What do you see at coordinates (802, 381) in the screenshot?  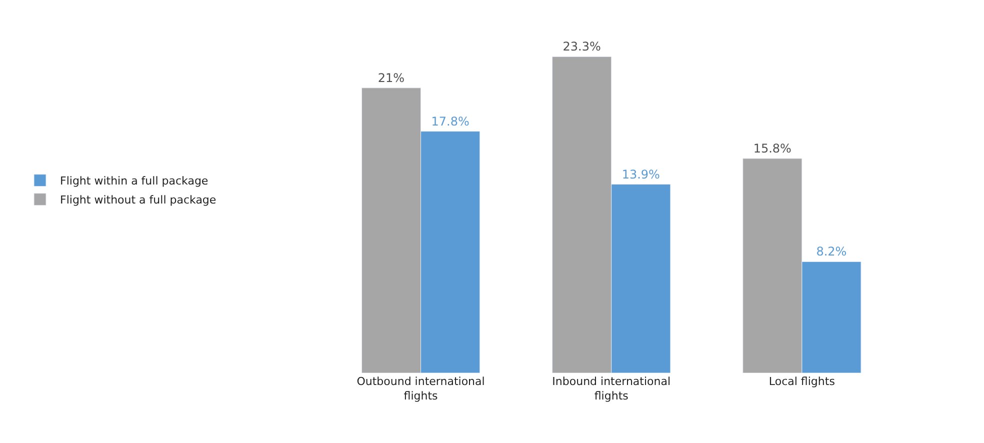 I see `x-tick-label: Local flights` at bounding box center [802, 381].